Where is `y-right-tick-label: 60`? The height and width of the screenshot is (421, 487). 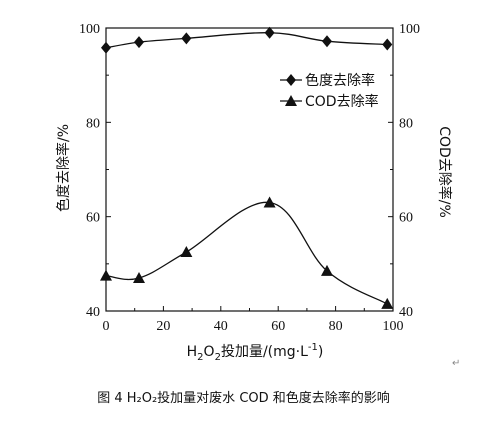 y-right-tick-label: 60 is located at coordinates (406, 218).